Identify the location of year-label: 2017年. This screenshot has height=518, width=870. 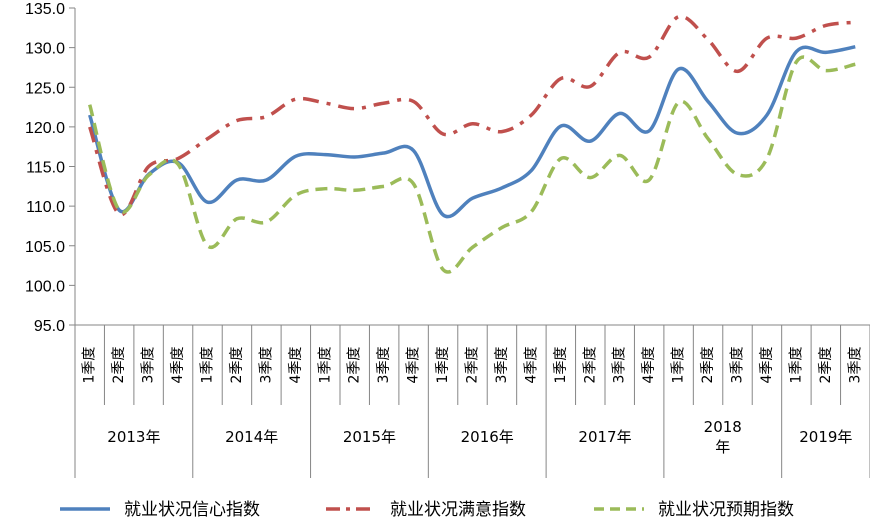
(604, 437).